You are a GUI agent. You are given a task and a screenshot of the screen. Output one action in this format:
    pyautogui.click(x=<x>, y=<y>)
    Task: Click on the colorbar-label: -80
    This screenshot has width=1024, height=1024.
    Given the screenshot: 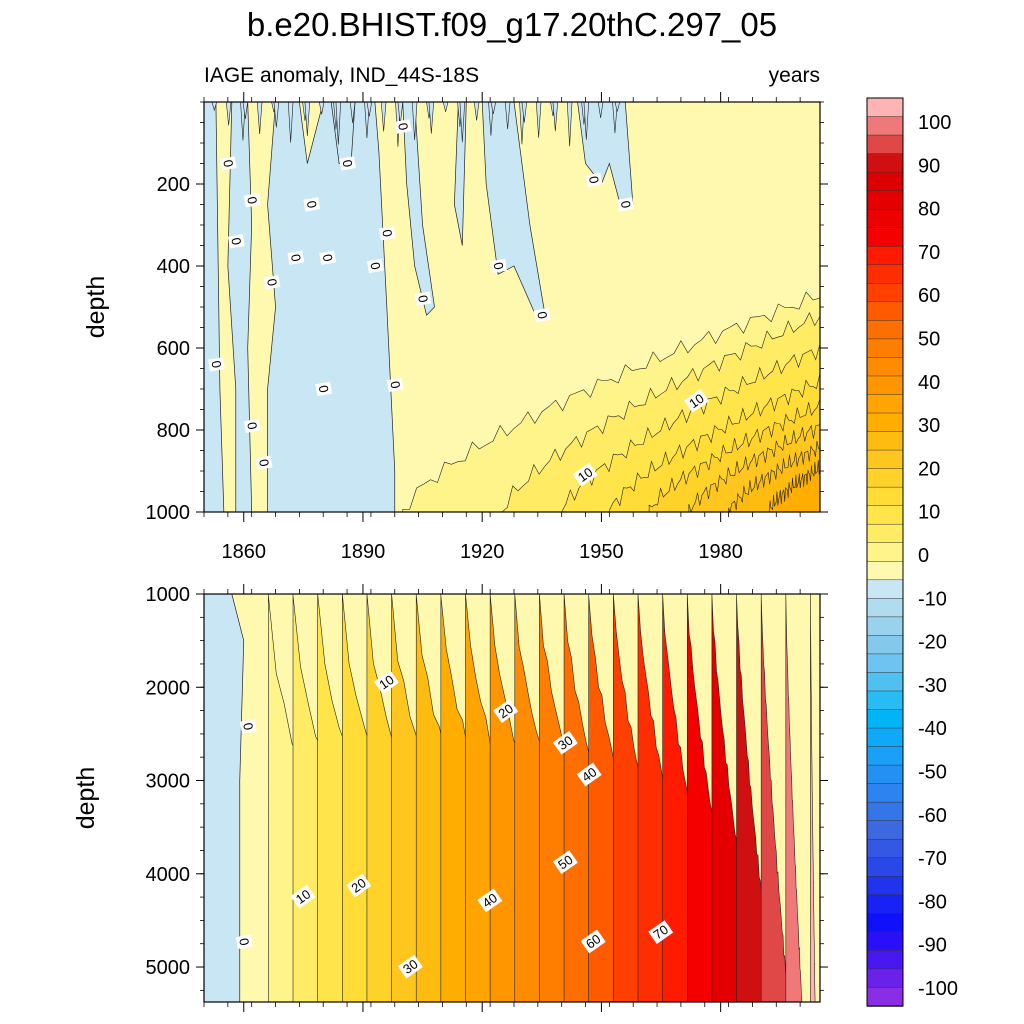 What is the action you would take?
    pyautogui.click(x=932, y=902)
    